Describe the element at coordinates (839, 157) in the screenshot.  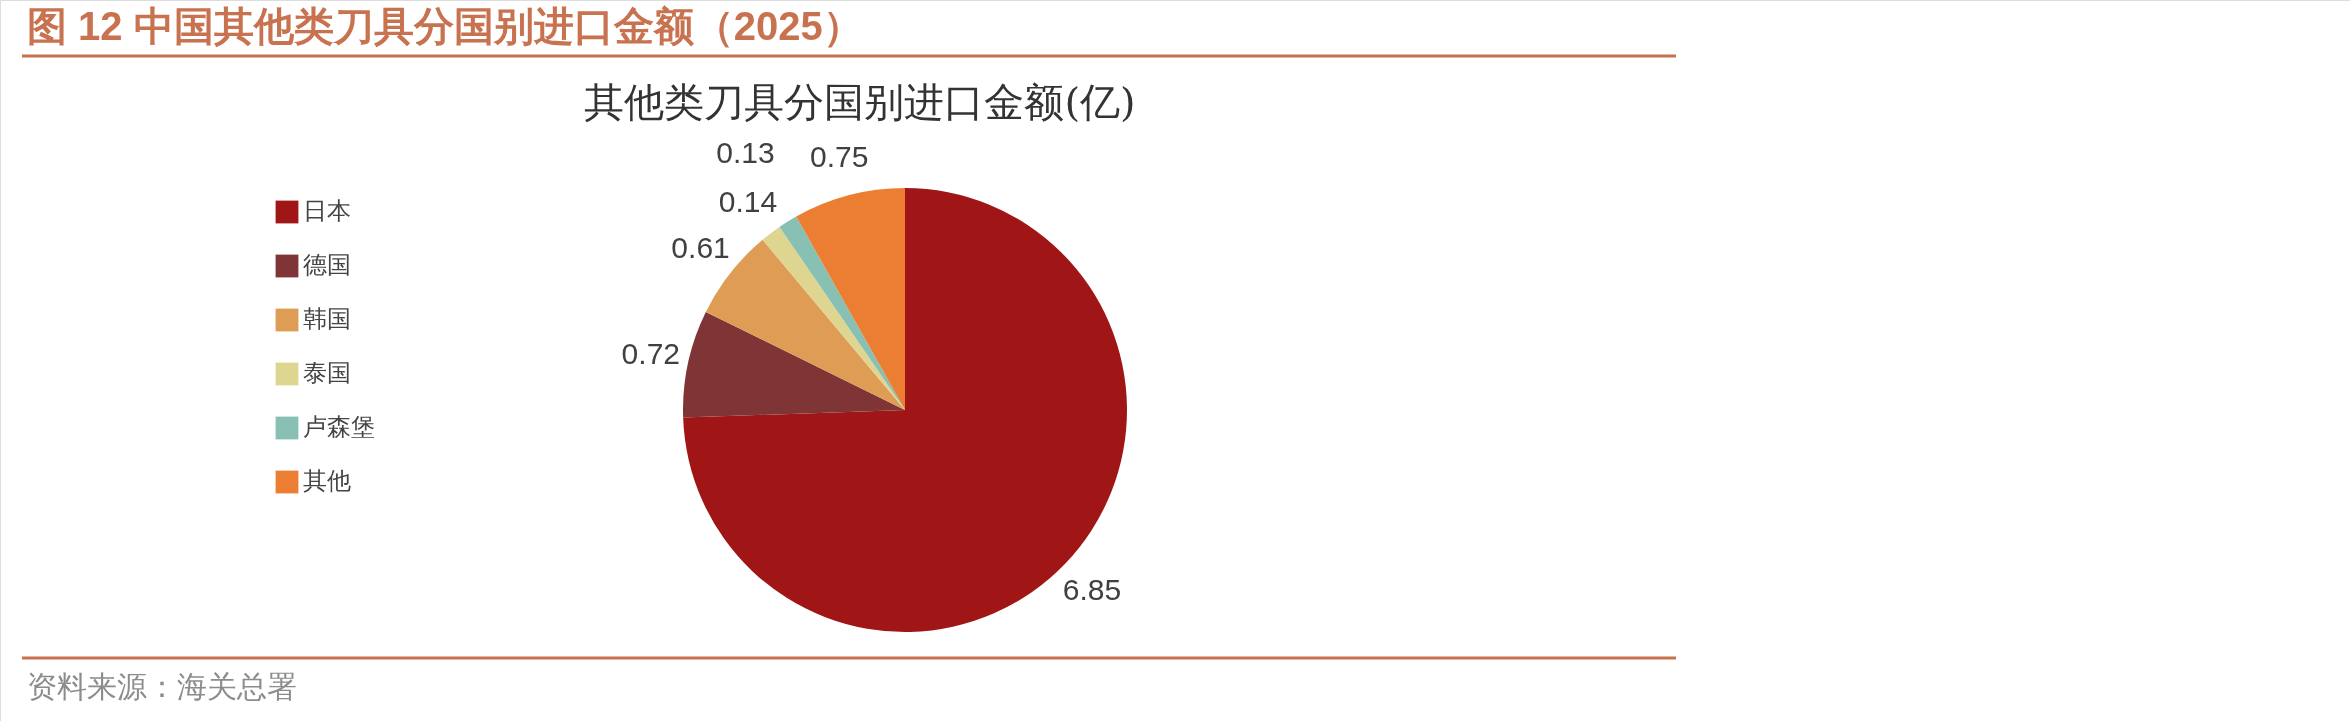
I see `data-label: 0.75` at that location.